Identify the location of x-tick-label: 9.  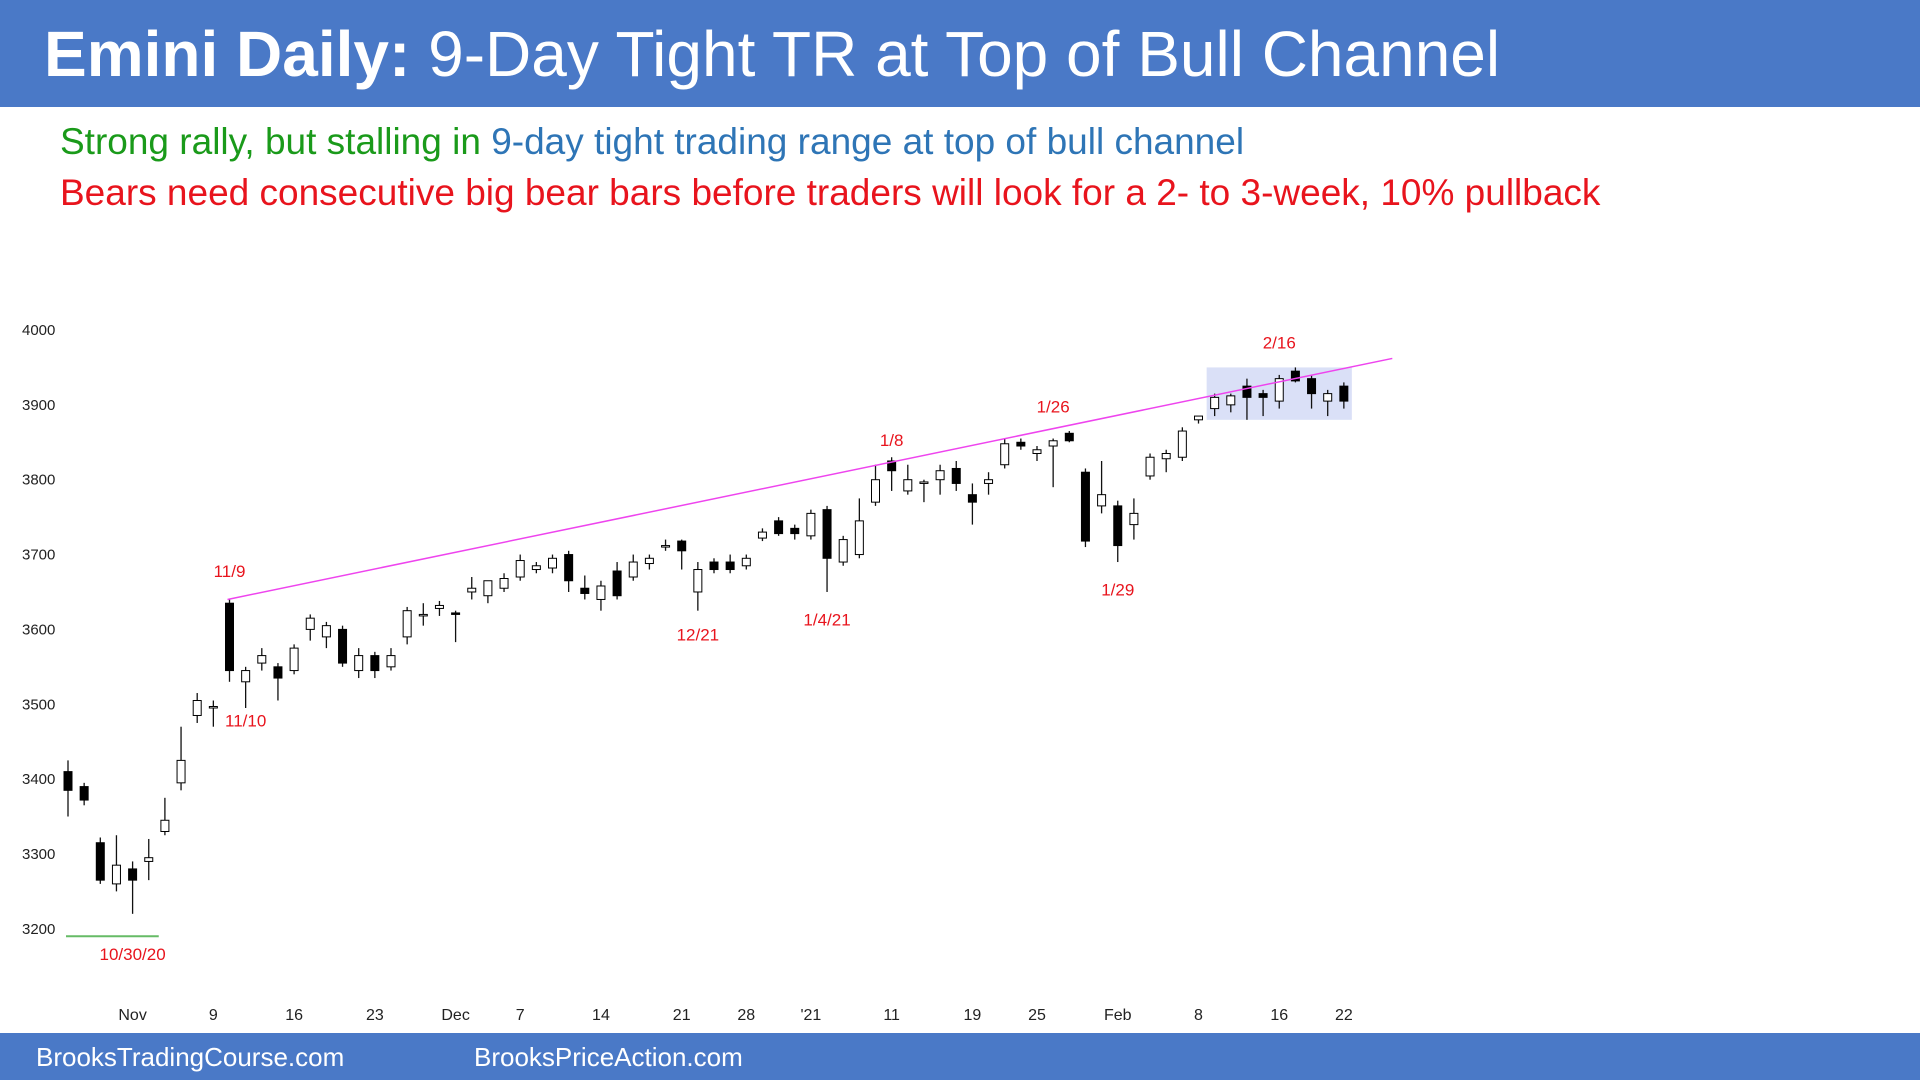
(213, 1015).